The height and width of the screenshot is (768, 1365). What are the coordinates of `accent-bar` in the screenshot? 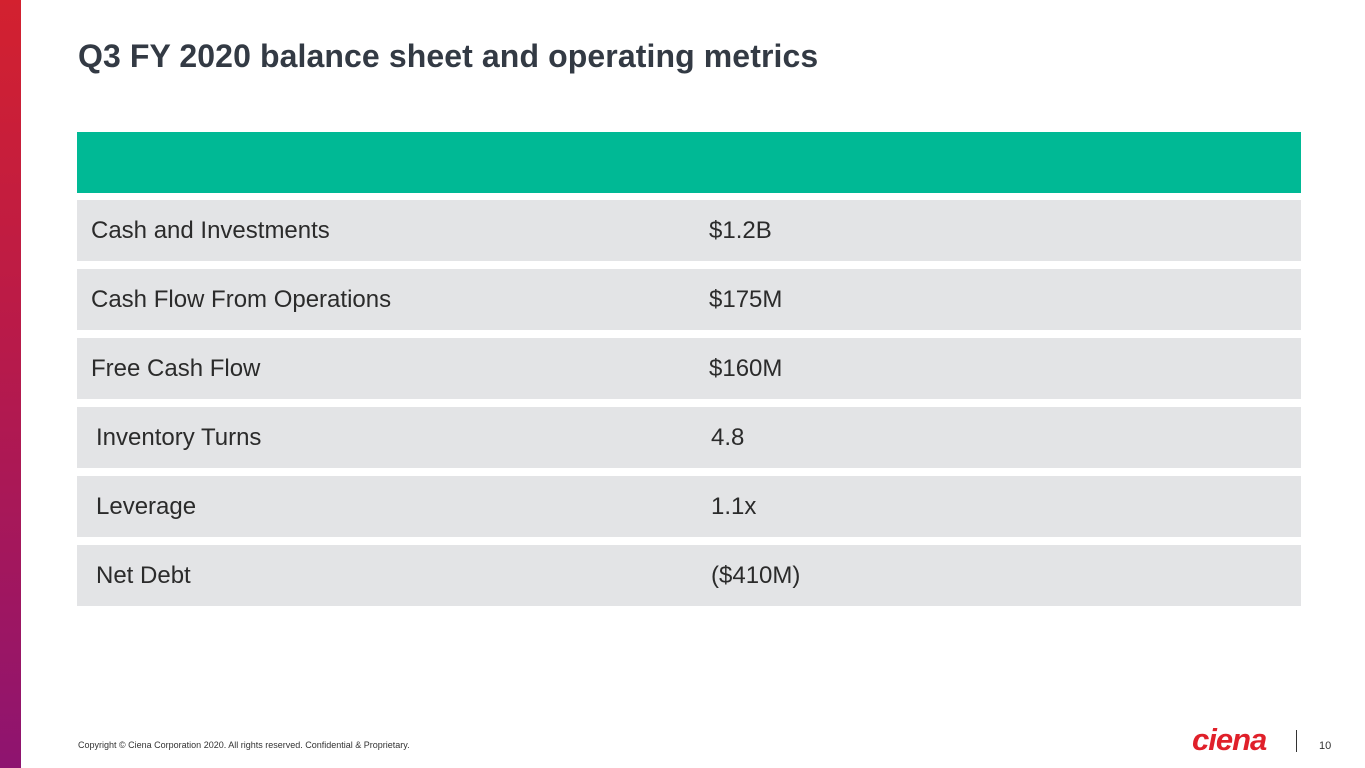 It's located at (10, 384).